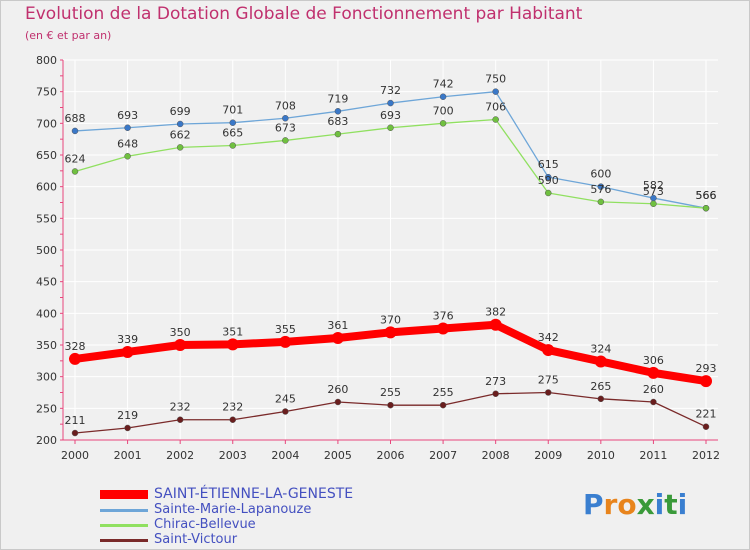  I want to click on data-label: 665, so click(232, 133).